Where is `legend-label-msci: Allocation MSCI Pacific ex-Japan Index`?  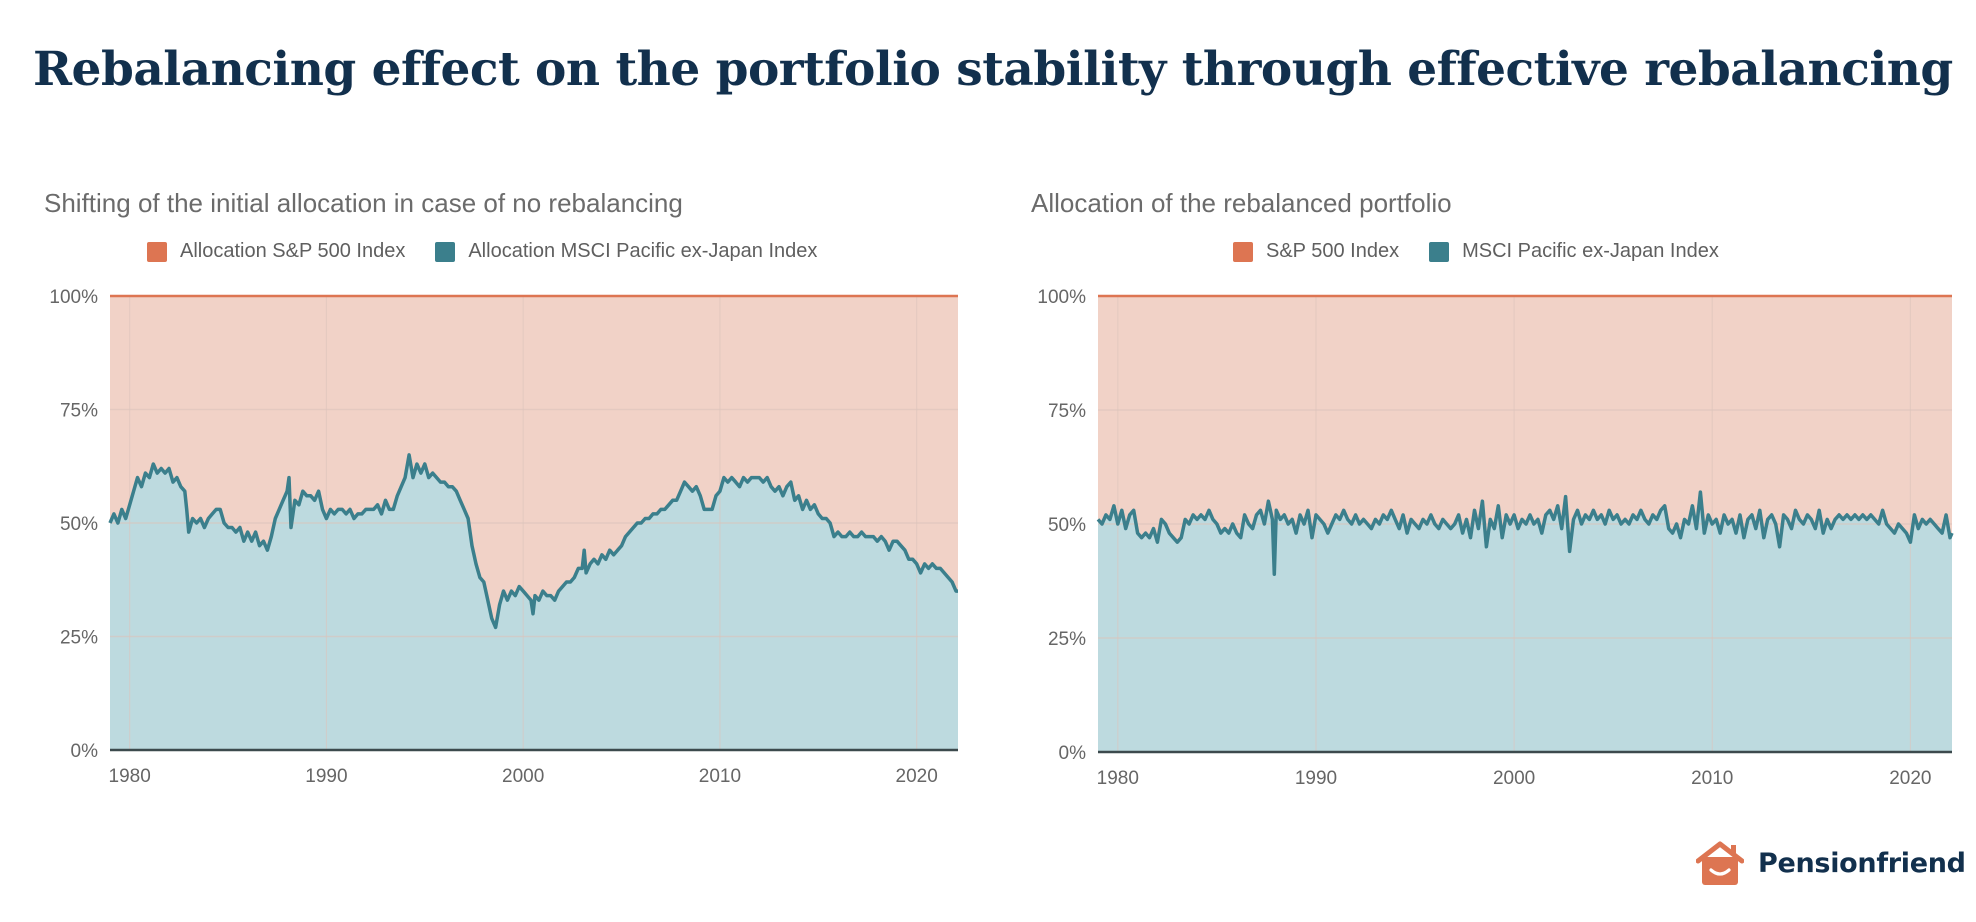
legend-label-msci: Allocation MSCI Pacific ex-Japan Index is located at coordinates (643, 251).